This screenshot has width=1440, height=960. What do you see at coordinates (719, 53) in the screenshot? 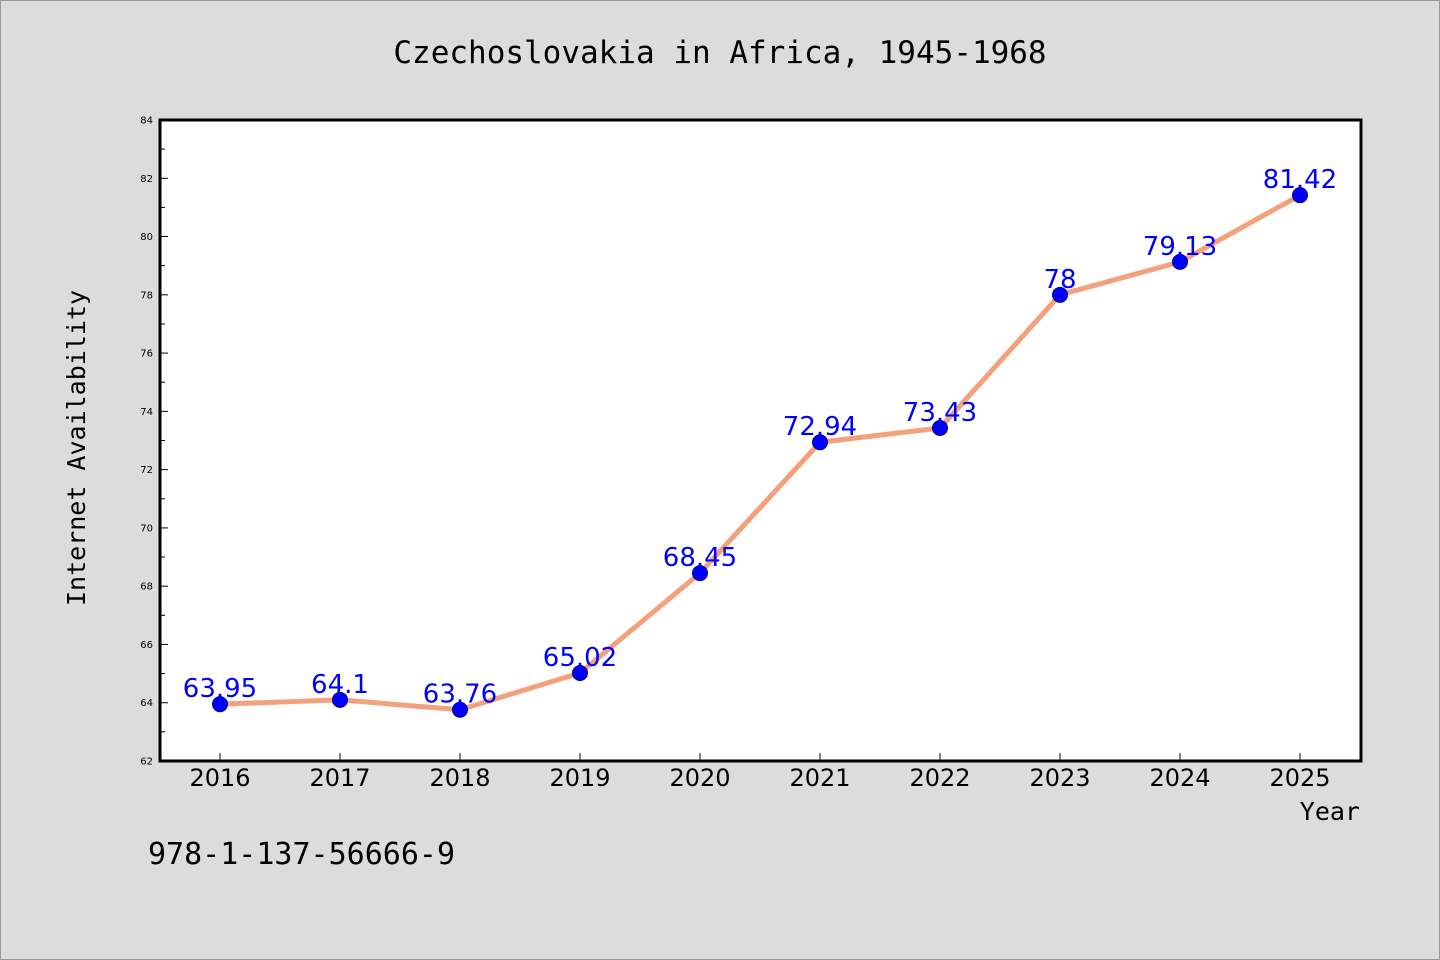
I see `chart-title: Czechoslovakia in Africa, 1945-1968` at bounding box center [719, 53].